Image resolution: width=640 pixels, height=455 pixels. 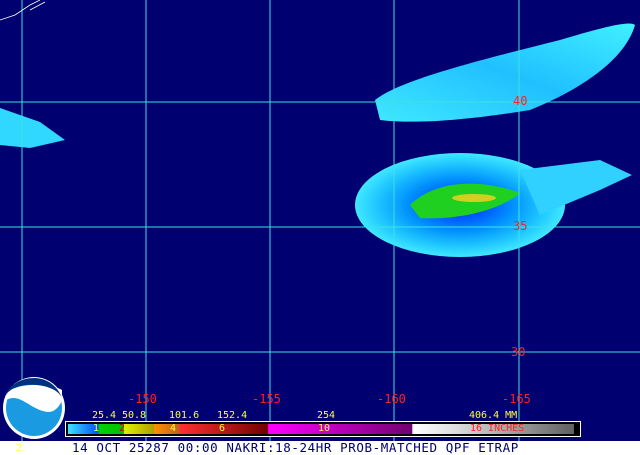 What do you see at coordinates (104, 415) in the screenshot?
I see `legend-mm-25: 25.4` at bounding box center [104, 415].